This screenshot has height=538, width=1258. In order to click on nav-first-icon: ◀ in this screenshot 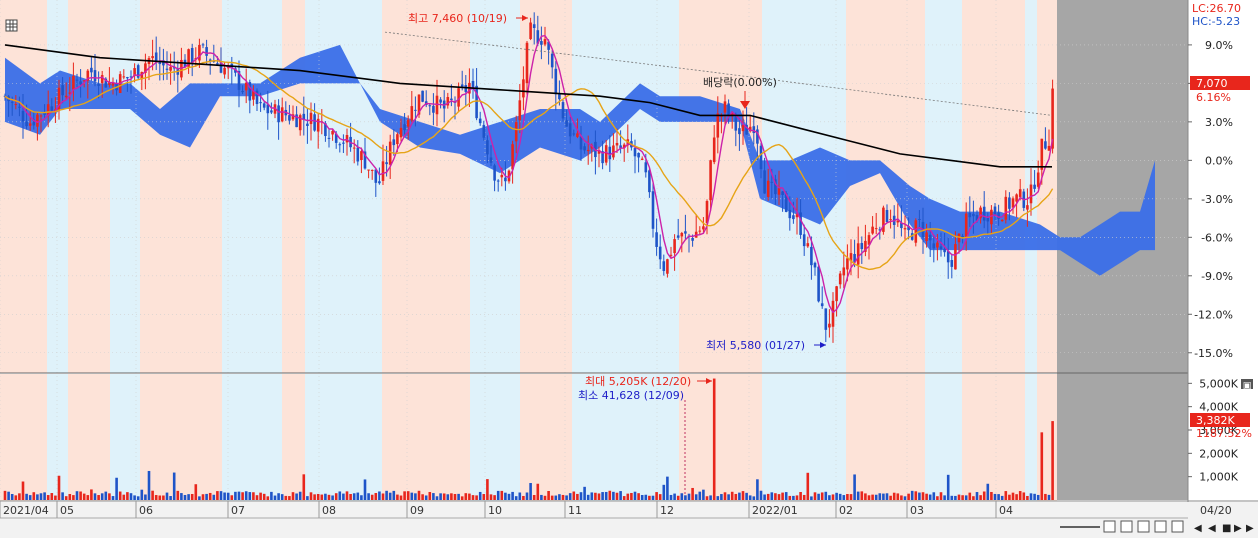, I will do `click(1198, 528)`.